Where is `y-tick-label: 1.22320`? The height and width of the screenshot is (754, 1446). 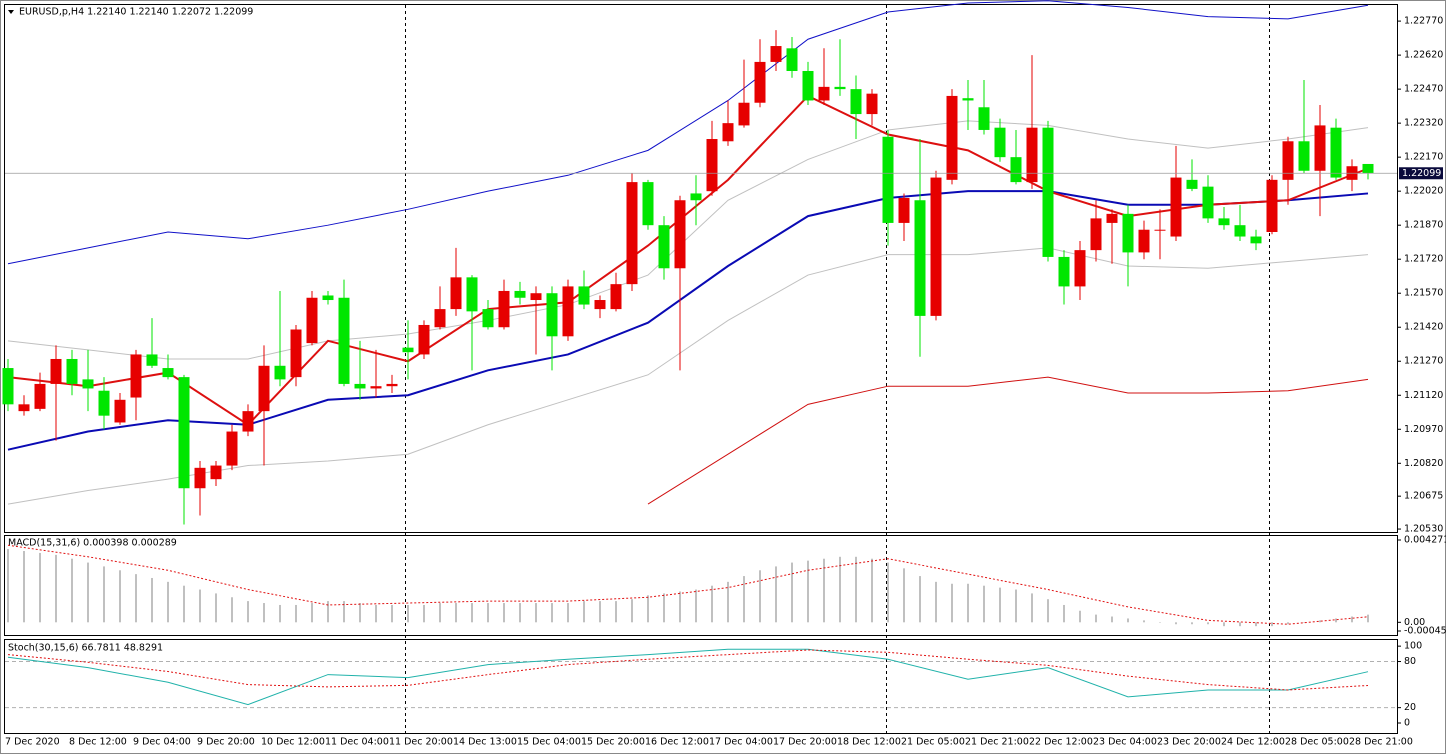
y-tick-label: 1.22320 is located at coordinates (1423, 123).